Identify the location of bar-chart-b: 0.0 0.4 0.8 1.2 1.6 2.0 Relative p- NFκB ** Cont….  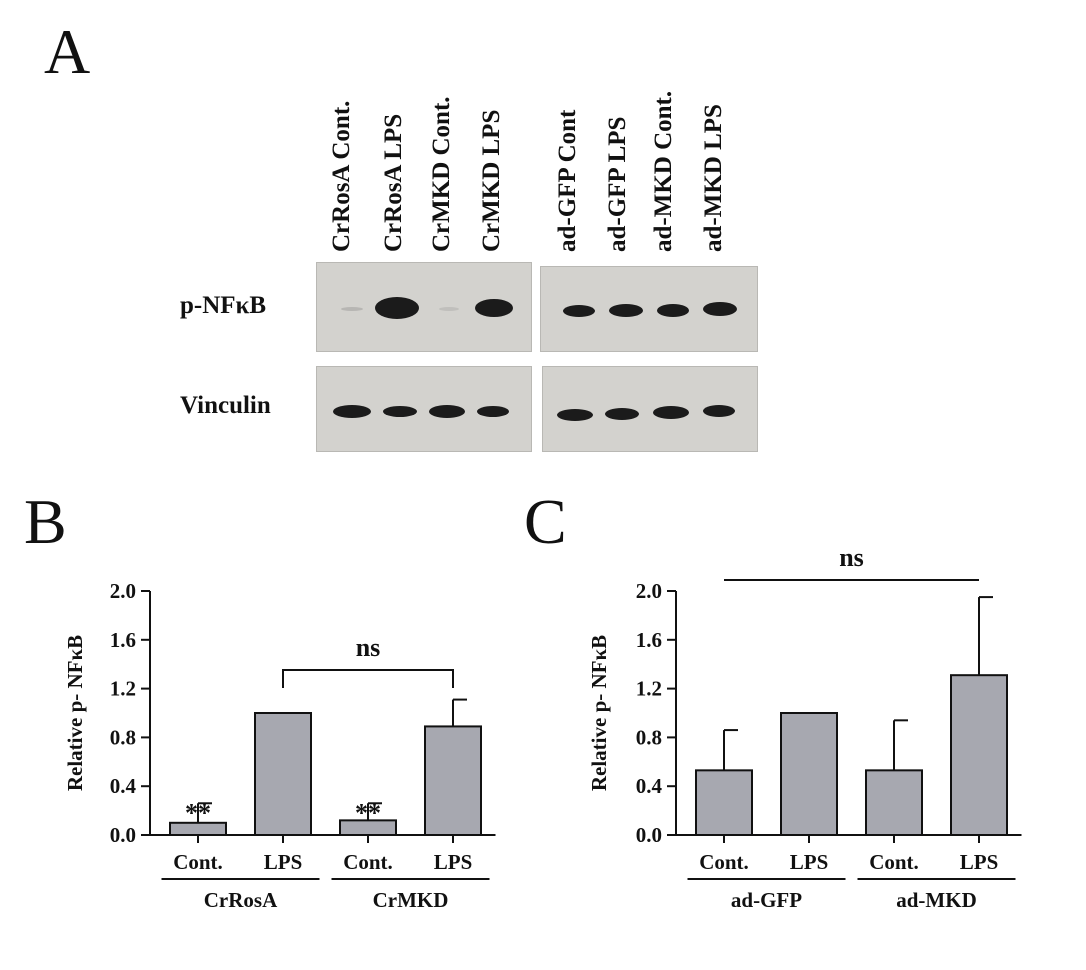
(279, 745).